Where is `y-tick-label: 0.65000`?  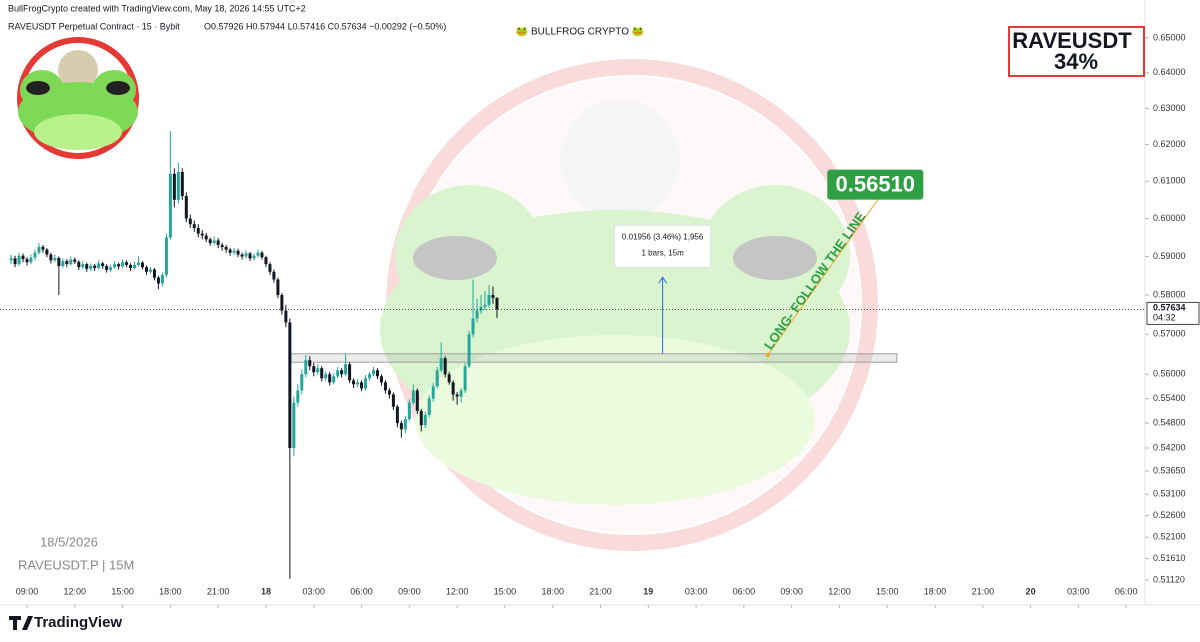 y-tick-label: 0.65000 is located at coordinates (1169, 37).